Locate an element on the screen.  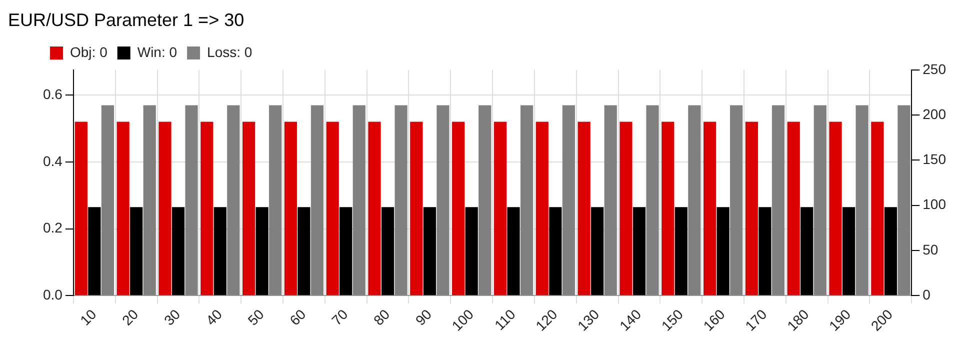
y2-tick-label: 200 is located at coordinates (934, 114).